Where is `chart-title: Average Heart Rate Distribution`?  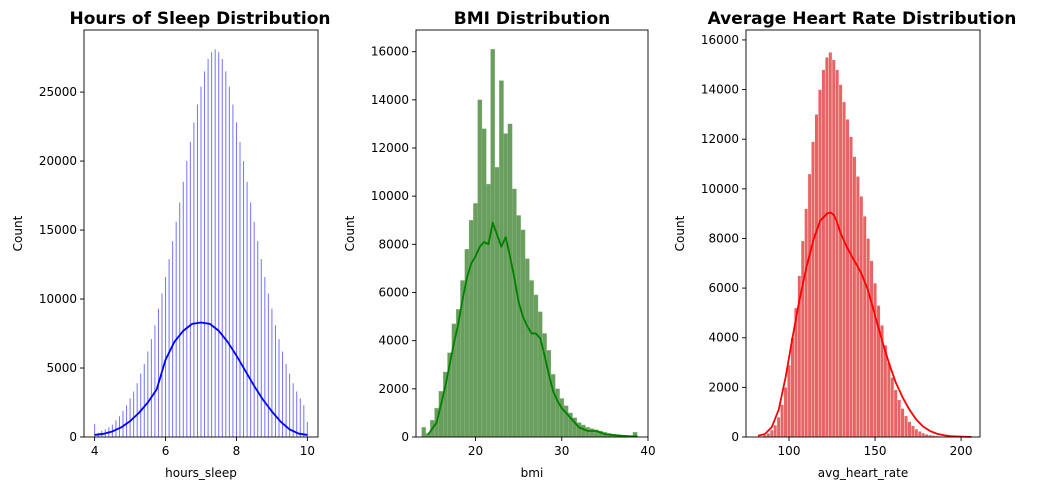
chart-title: Average Heart Rate Distribution is located at coordinates (862, 19).